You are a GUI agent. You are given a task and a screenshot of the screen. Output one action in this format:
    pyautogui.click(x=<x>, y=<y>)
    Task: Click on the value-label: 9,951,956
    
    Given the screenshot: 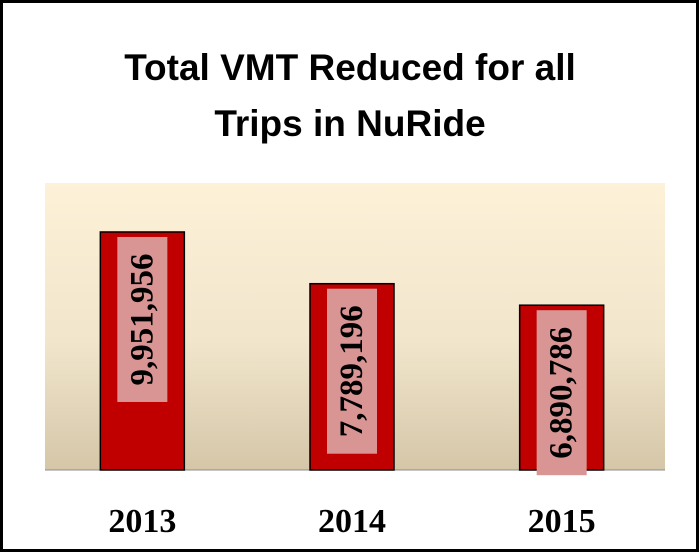 What is the action you would take?
    pyautogui.click(x=142, y=319)
    